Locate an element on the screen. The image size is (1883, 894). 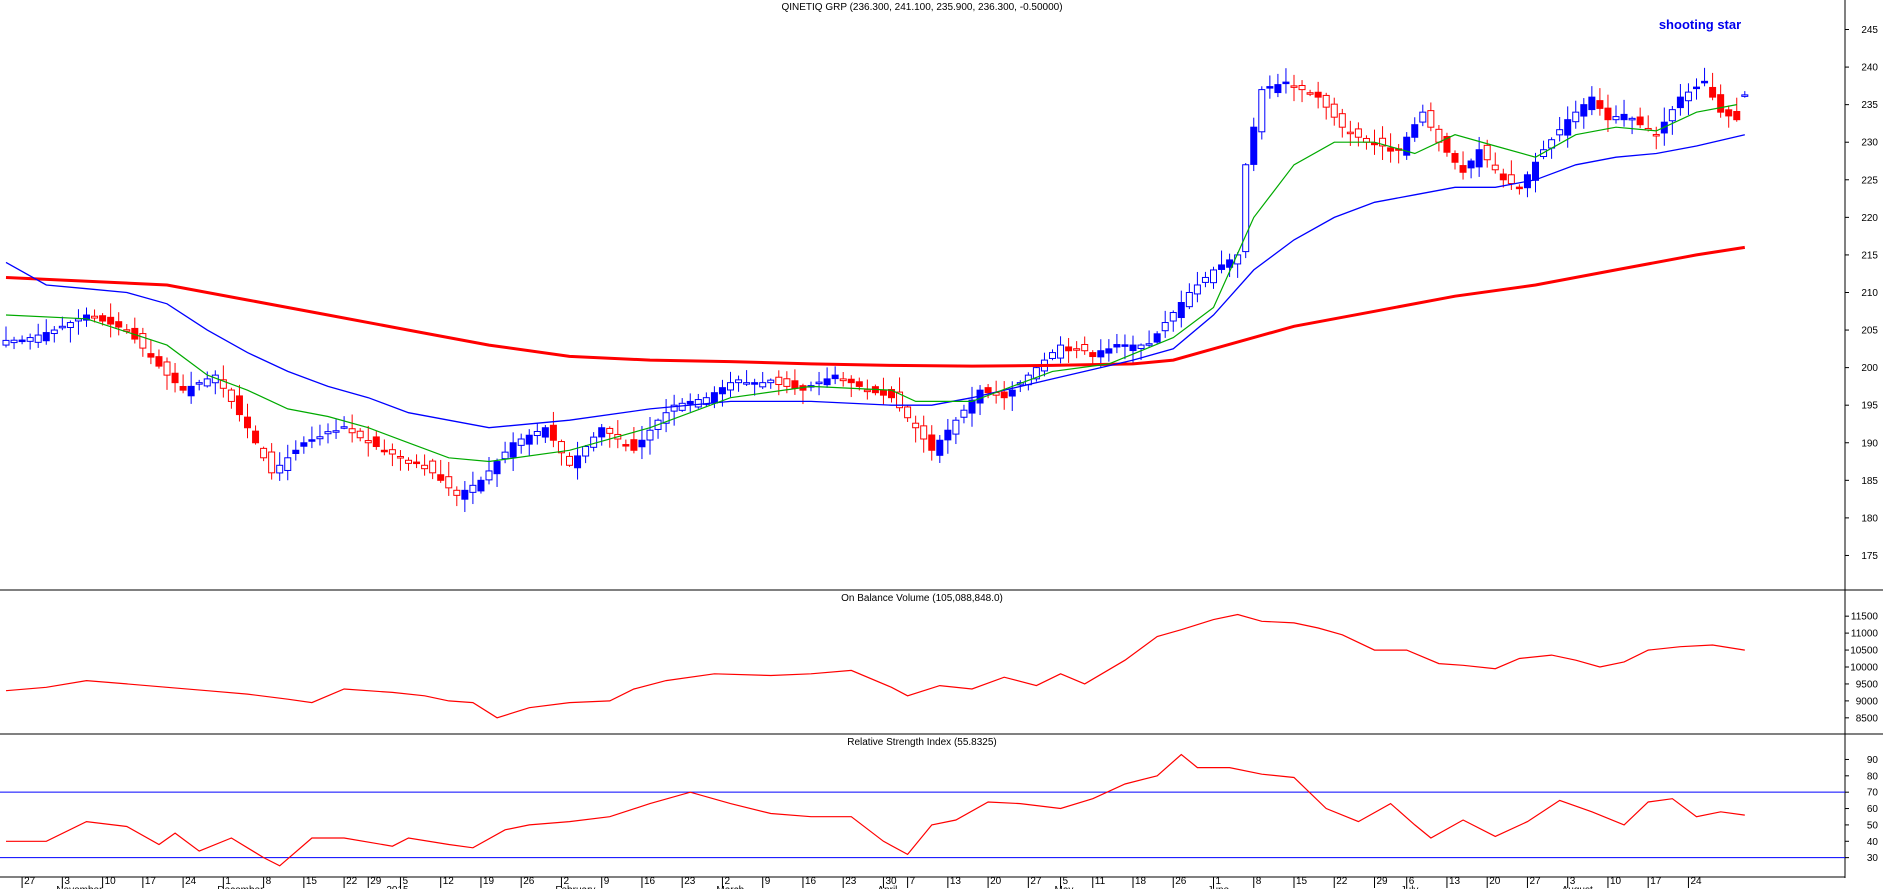
day-tick-label: 13 is located at coordinates (956, 881).